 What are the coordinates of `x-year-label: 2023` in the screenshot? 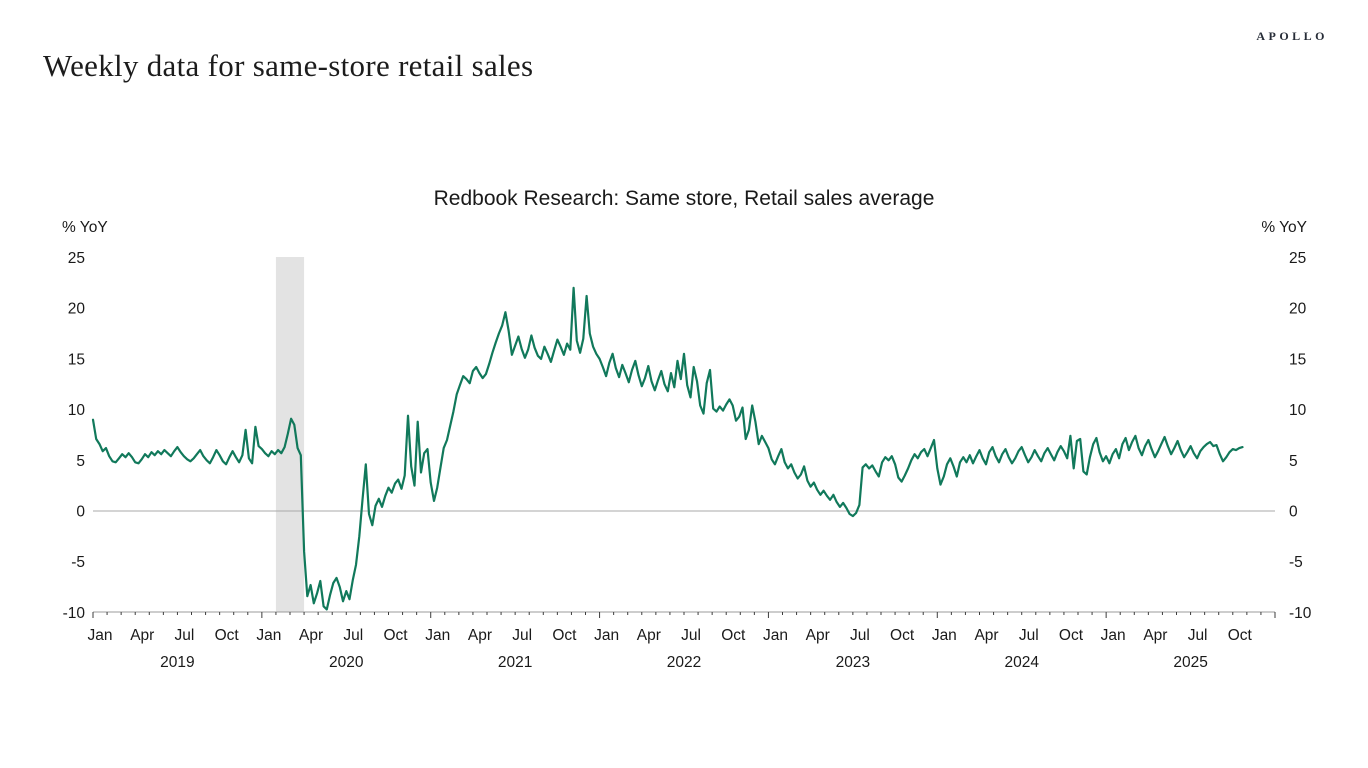 It's located at (853, 662).